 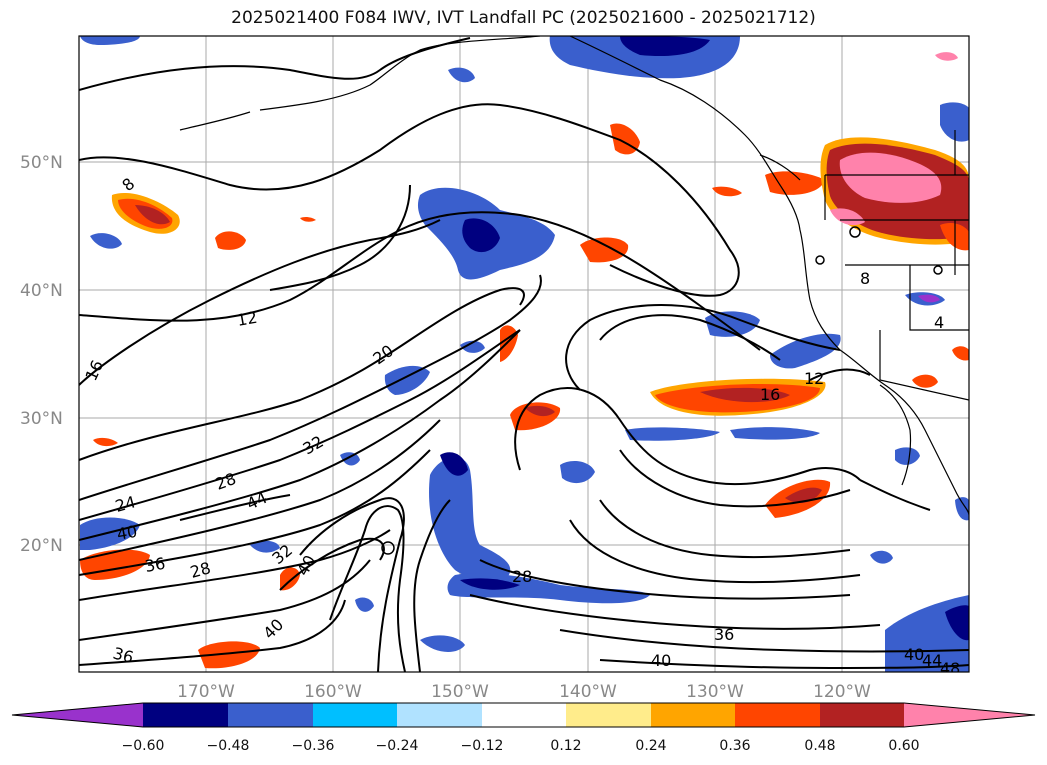 What do you see at coordinates (715, 692) in the screenshot?
I see `lon-label: 130°W` at bounding box center [715, 692].